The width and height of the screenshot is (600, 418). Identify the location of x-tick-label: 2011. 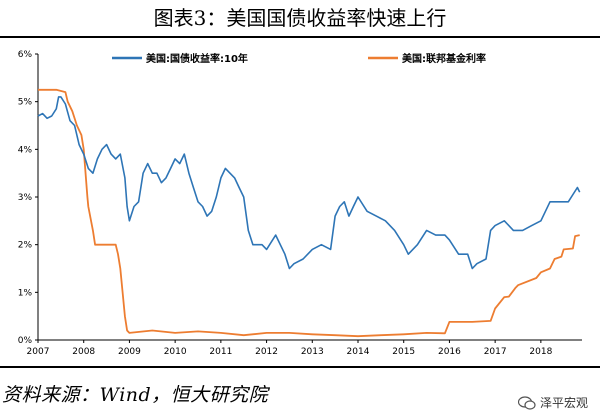
(220, 352).